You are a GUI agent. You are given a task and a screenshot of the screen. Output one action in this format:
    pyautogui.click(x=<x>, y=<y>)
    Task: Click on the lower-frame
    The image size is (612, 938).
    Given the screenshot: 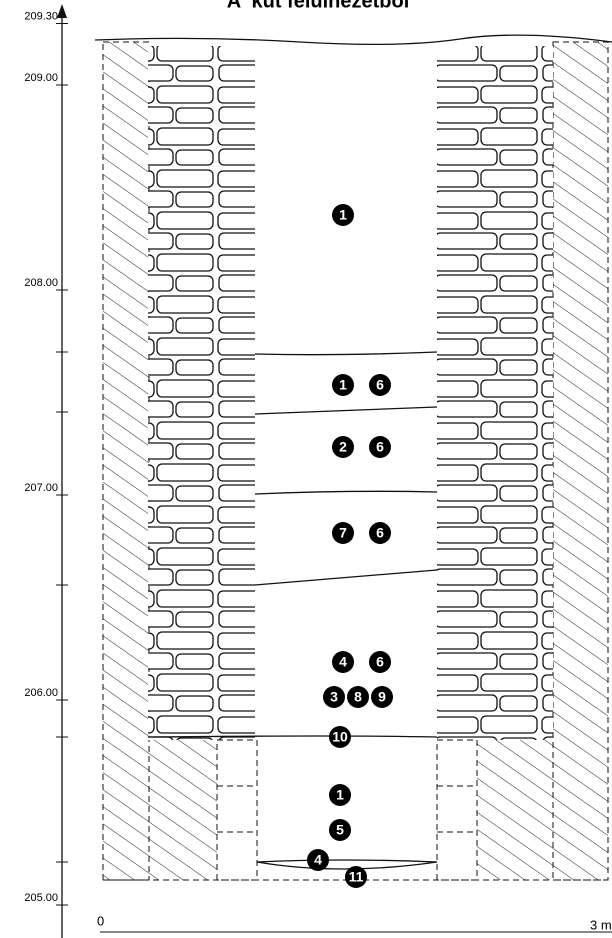 What is the action you would take?
    pyautogui.click(x=347, y=810)
    